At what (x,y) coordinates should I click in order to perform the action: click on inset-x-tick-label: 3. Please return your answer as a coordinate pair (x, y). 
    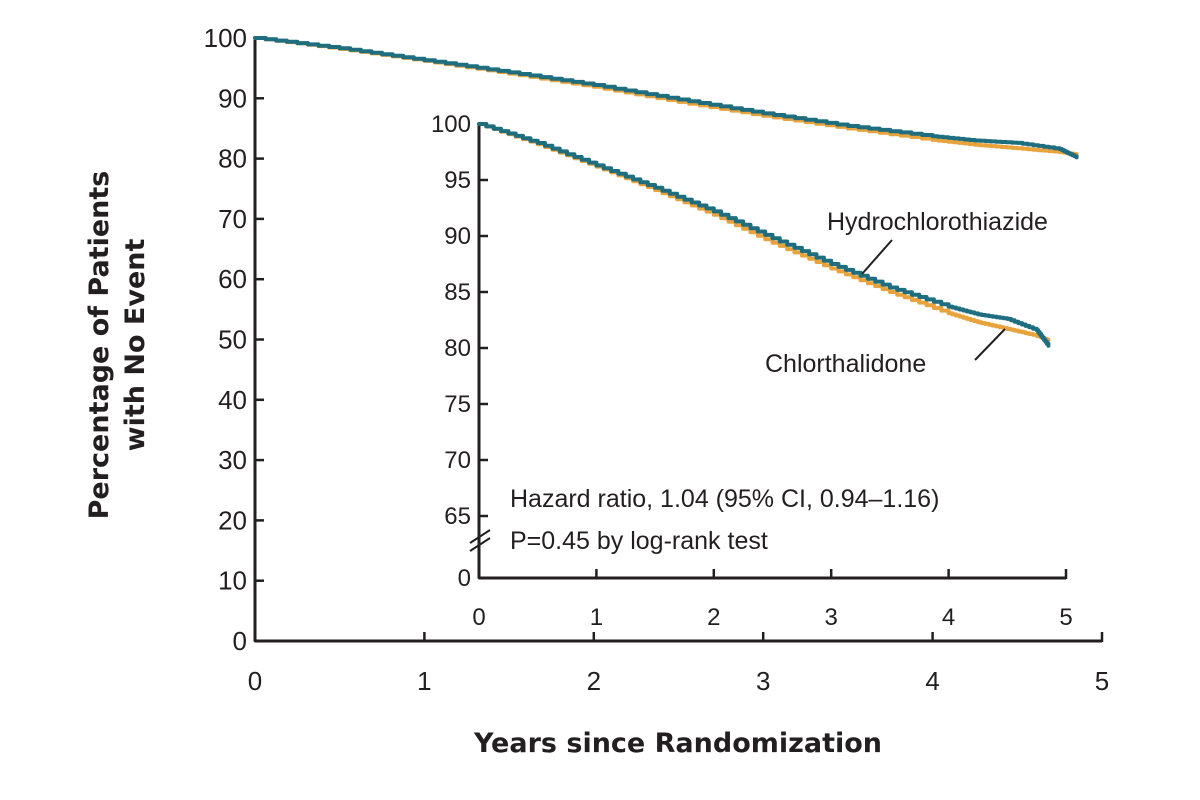
    Looking at the image, I should click on (831, 617).